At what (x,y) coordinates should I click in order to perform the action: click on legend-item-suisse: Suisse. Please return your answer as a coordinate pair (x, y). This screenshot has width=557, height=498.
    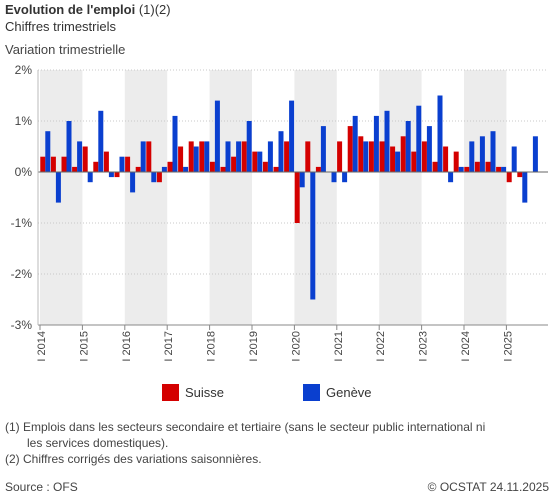
    Looking at the image, I should click on (193, 392).